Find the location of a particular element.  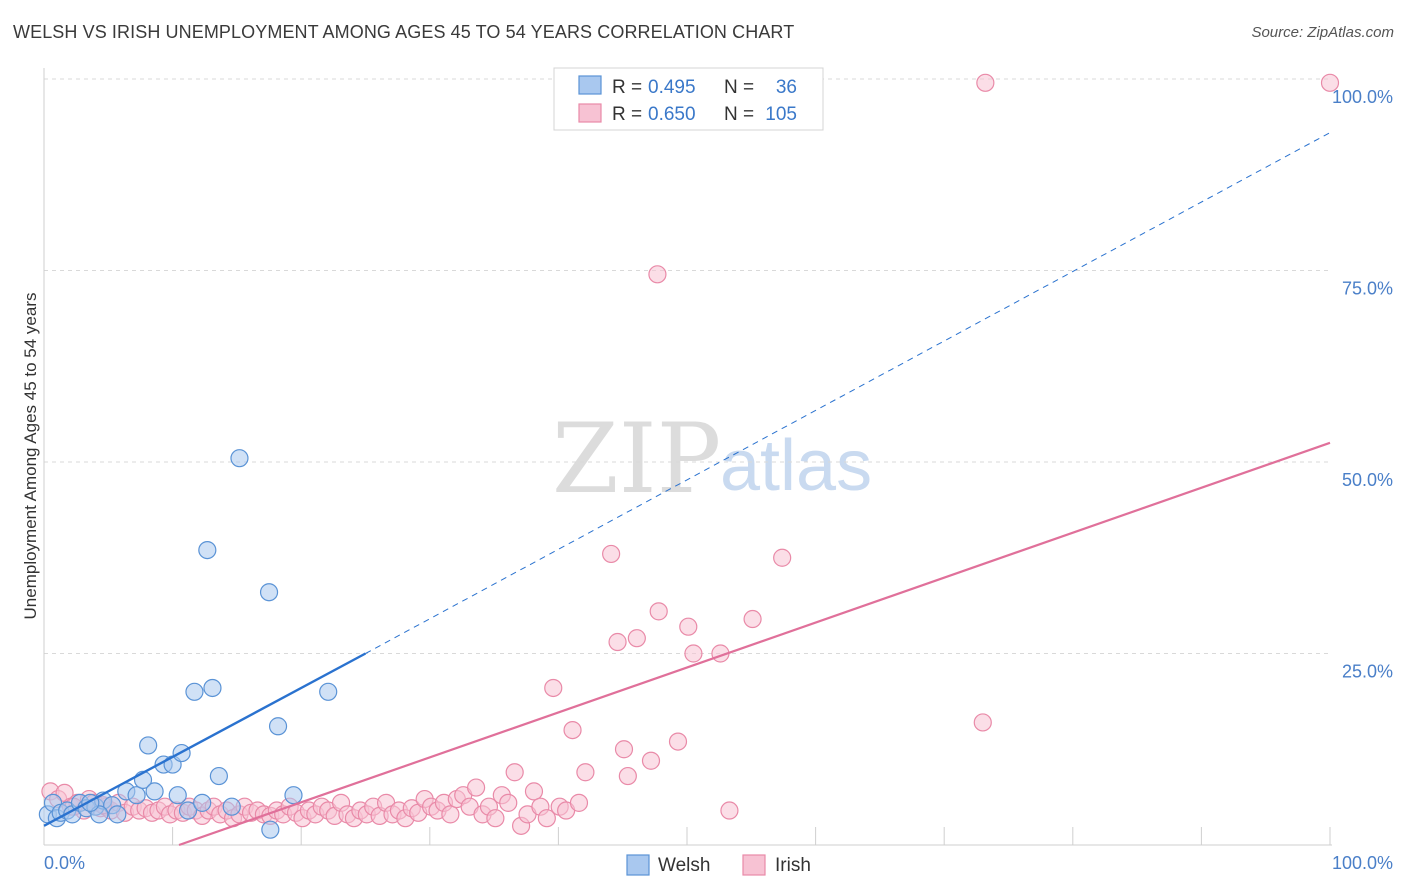

series-legend: Welsh Irish is located at coordinates (718, 865).